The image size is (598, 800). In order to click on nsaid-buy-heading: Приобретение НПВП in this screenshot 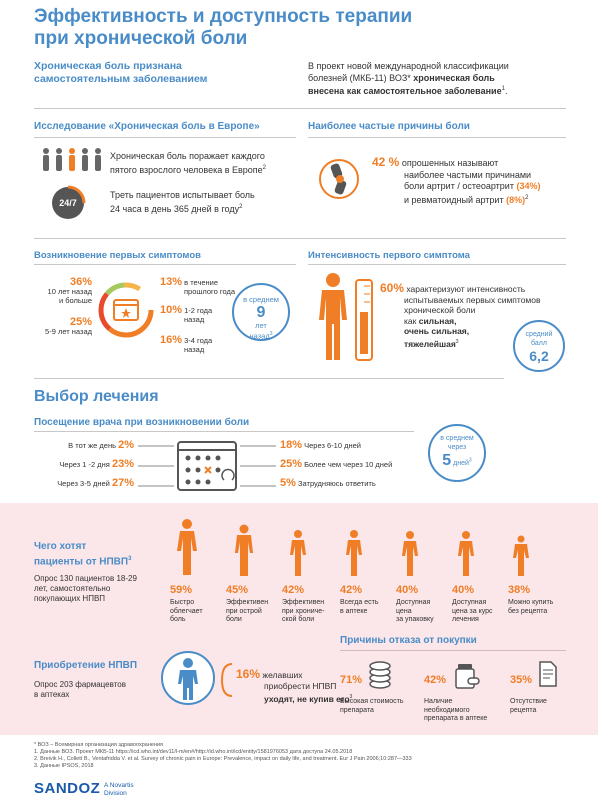, I will do `click(86, 665)`.